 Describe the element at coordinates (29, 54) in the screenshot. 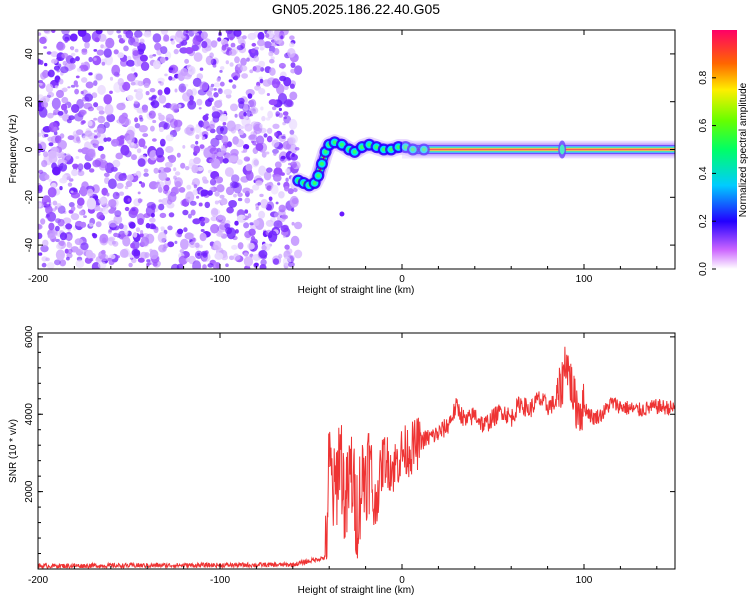

I see `spectrogram-ytick-label: 40` at that location.